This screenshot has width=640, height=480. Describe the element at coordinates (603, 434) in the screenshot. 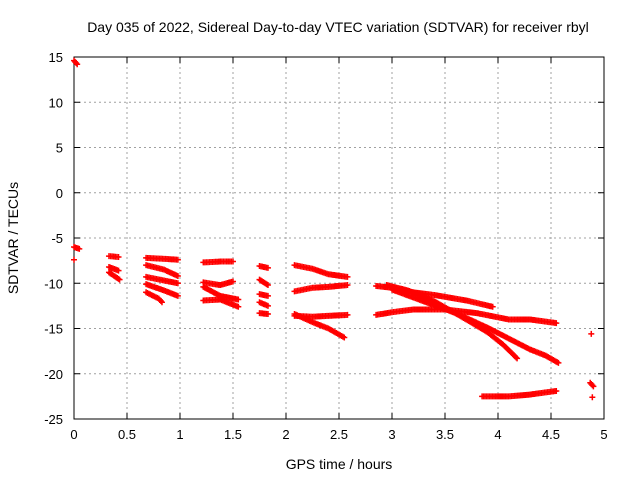

I see `x-tick-label: 5` at that location.